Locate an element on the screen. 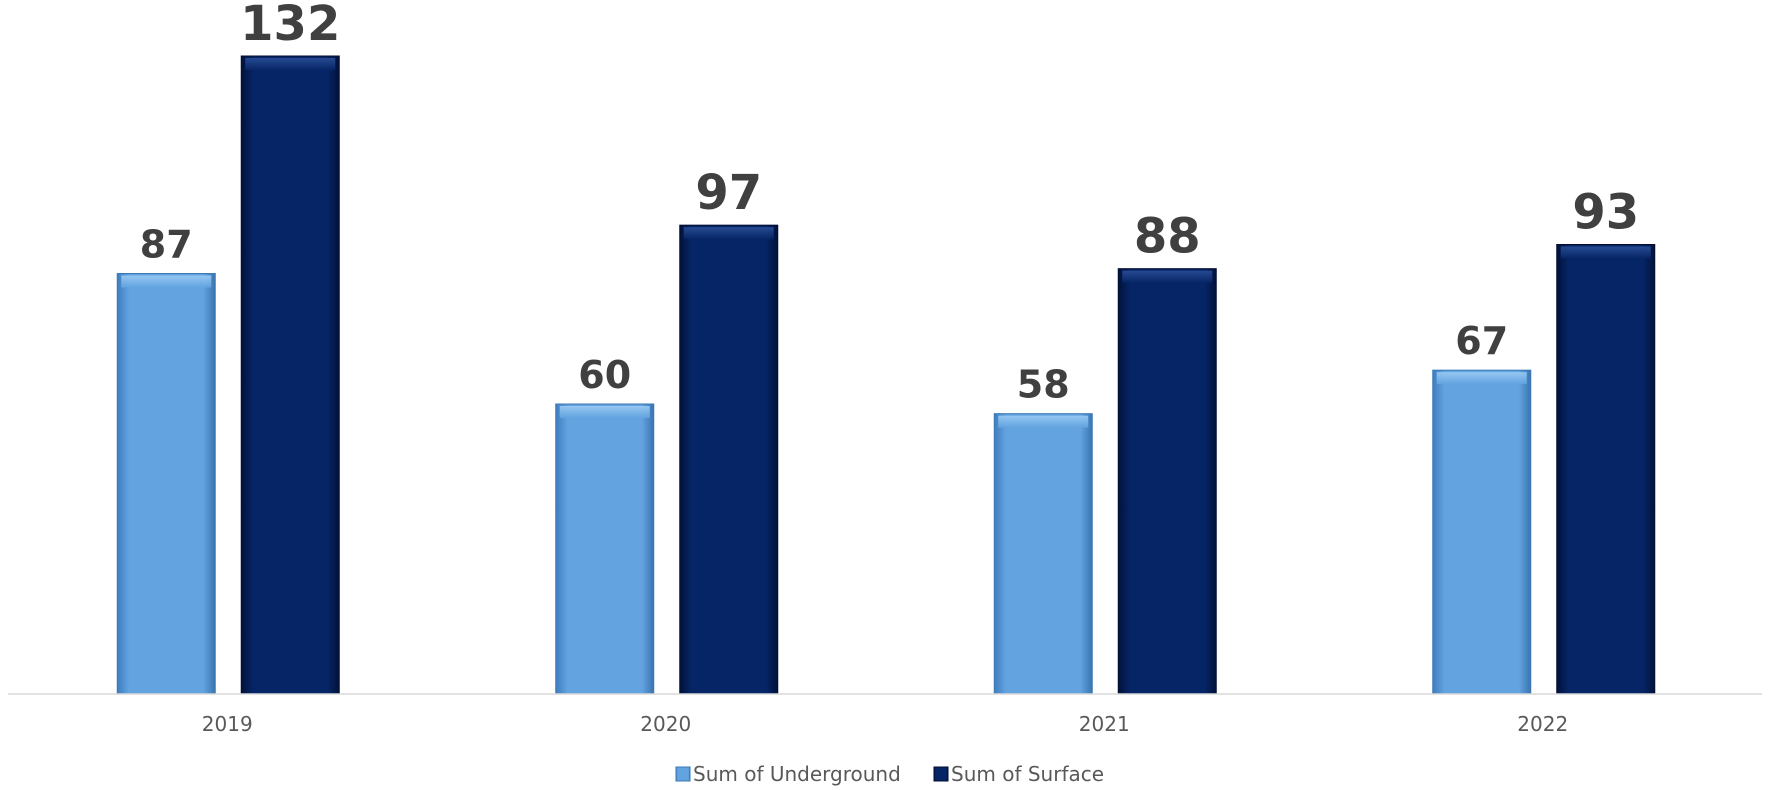 The height and width of the screenshot is (790, 1769). legend-label: Sum of Surface is located at coordinates (1027, 774).